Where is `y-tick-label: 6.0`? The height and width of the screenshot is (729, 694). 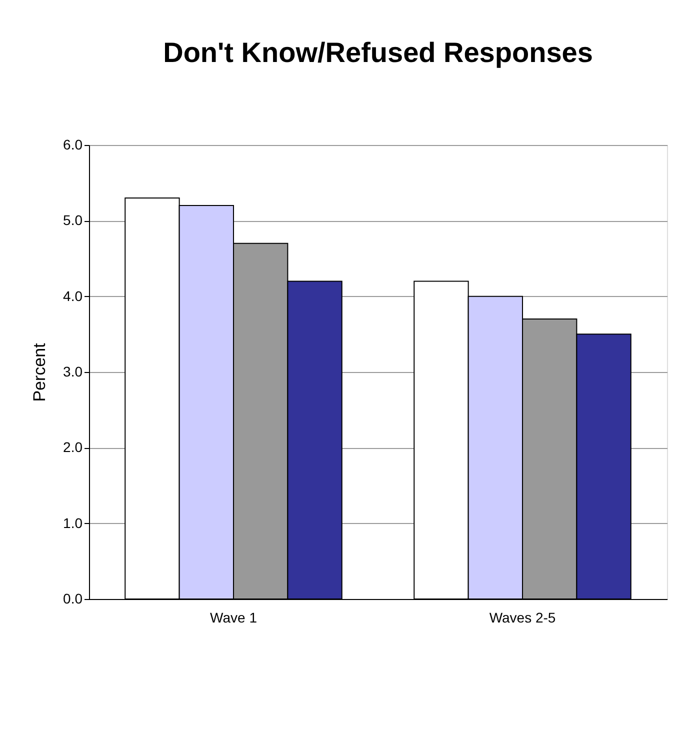 y-tick-label: 6.0 is located at coordinates (73, 144).